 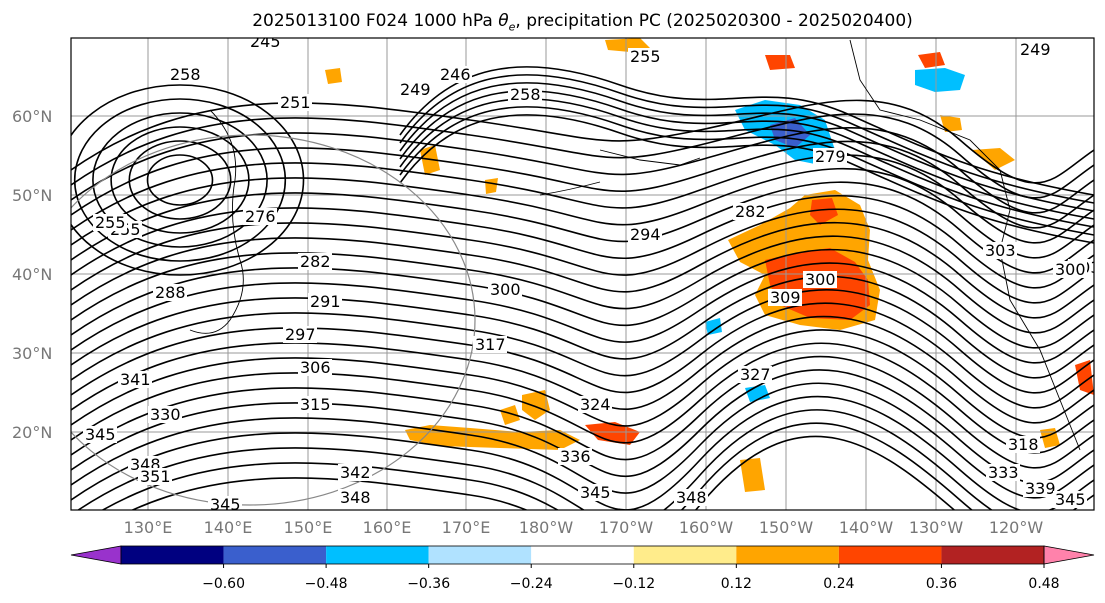 What do you see at coordinates (582, 555) in the screenshot?
I see `colorbar-outline` at bounding box center [582, 555].